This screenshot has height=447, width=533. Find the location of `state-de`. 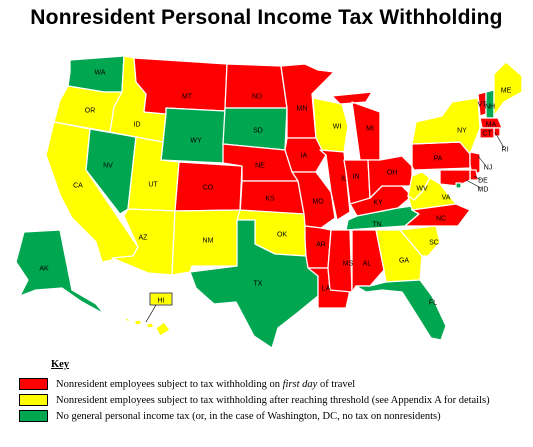

state-de is located at coordinates (474, 175).